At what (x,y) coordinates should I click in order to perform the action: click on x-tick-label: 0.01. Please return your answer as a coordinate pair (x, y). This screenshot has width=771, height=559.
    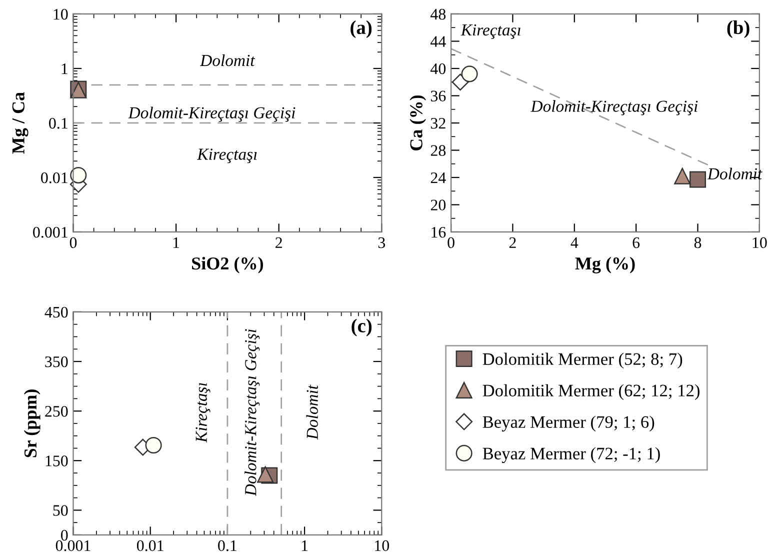
    Looking at the image, I should click on (150, 546).